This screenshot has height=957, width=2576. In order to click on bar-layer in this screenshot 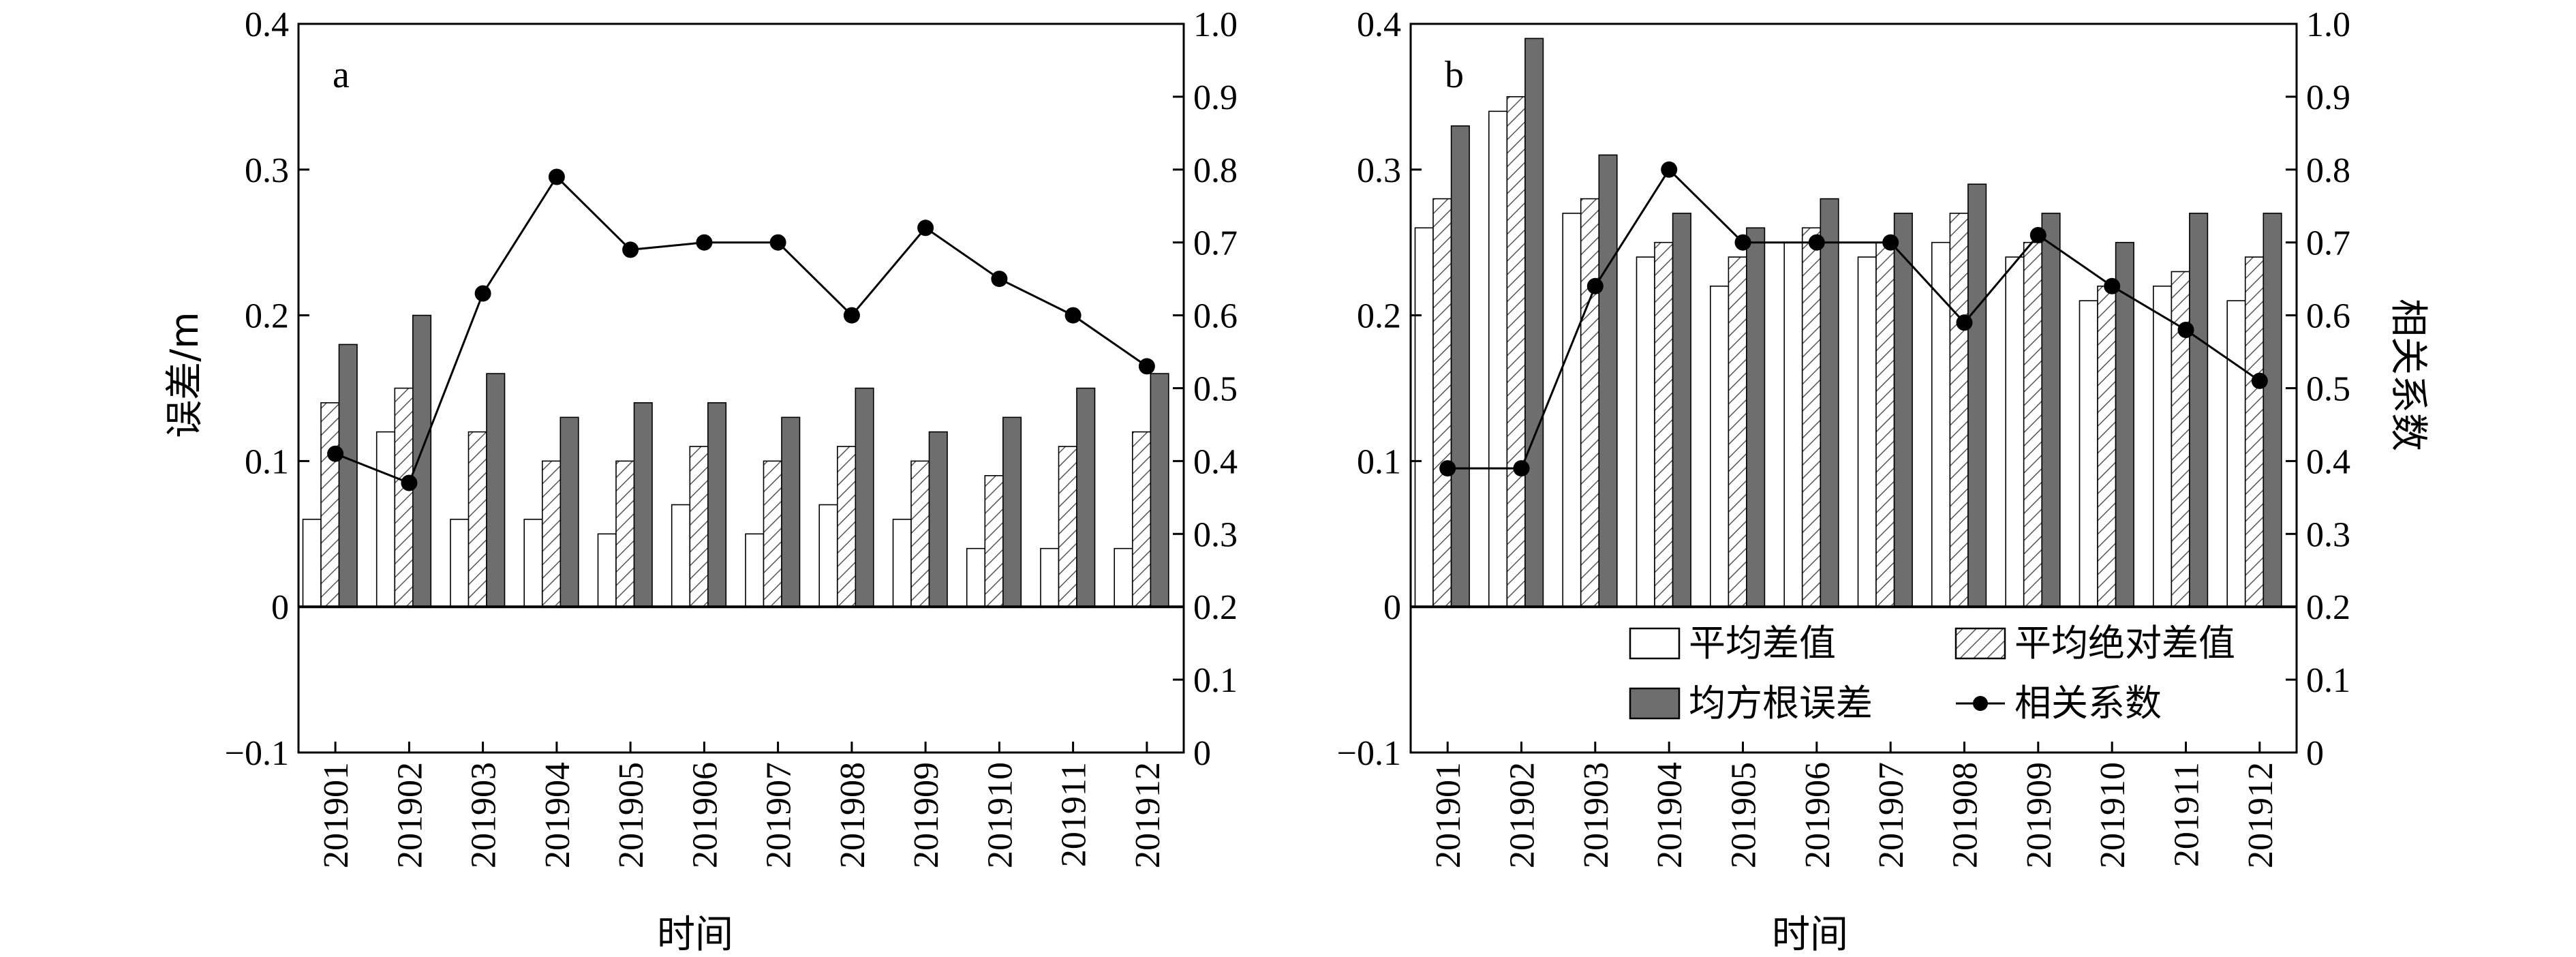, I will do `click(736, 461)`.